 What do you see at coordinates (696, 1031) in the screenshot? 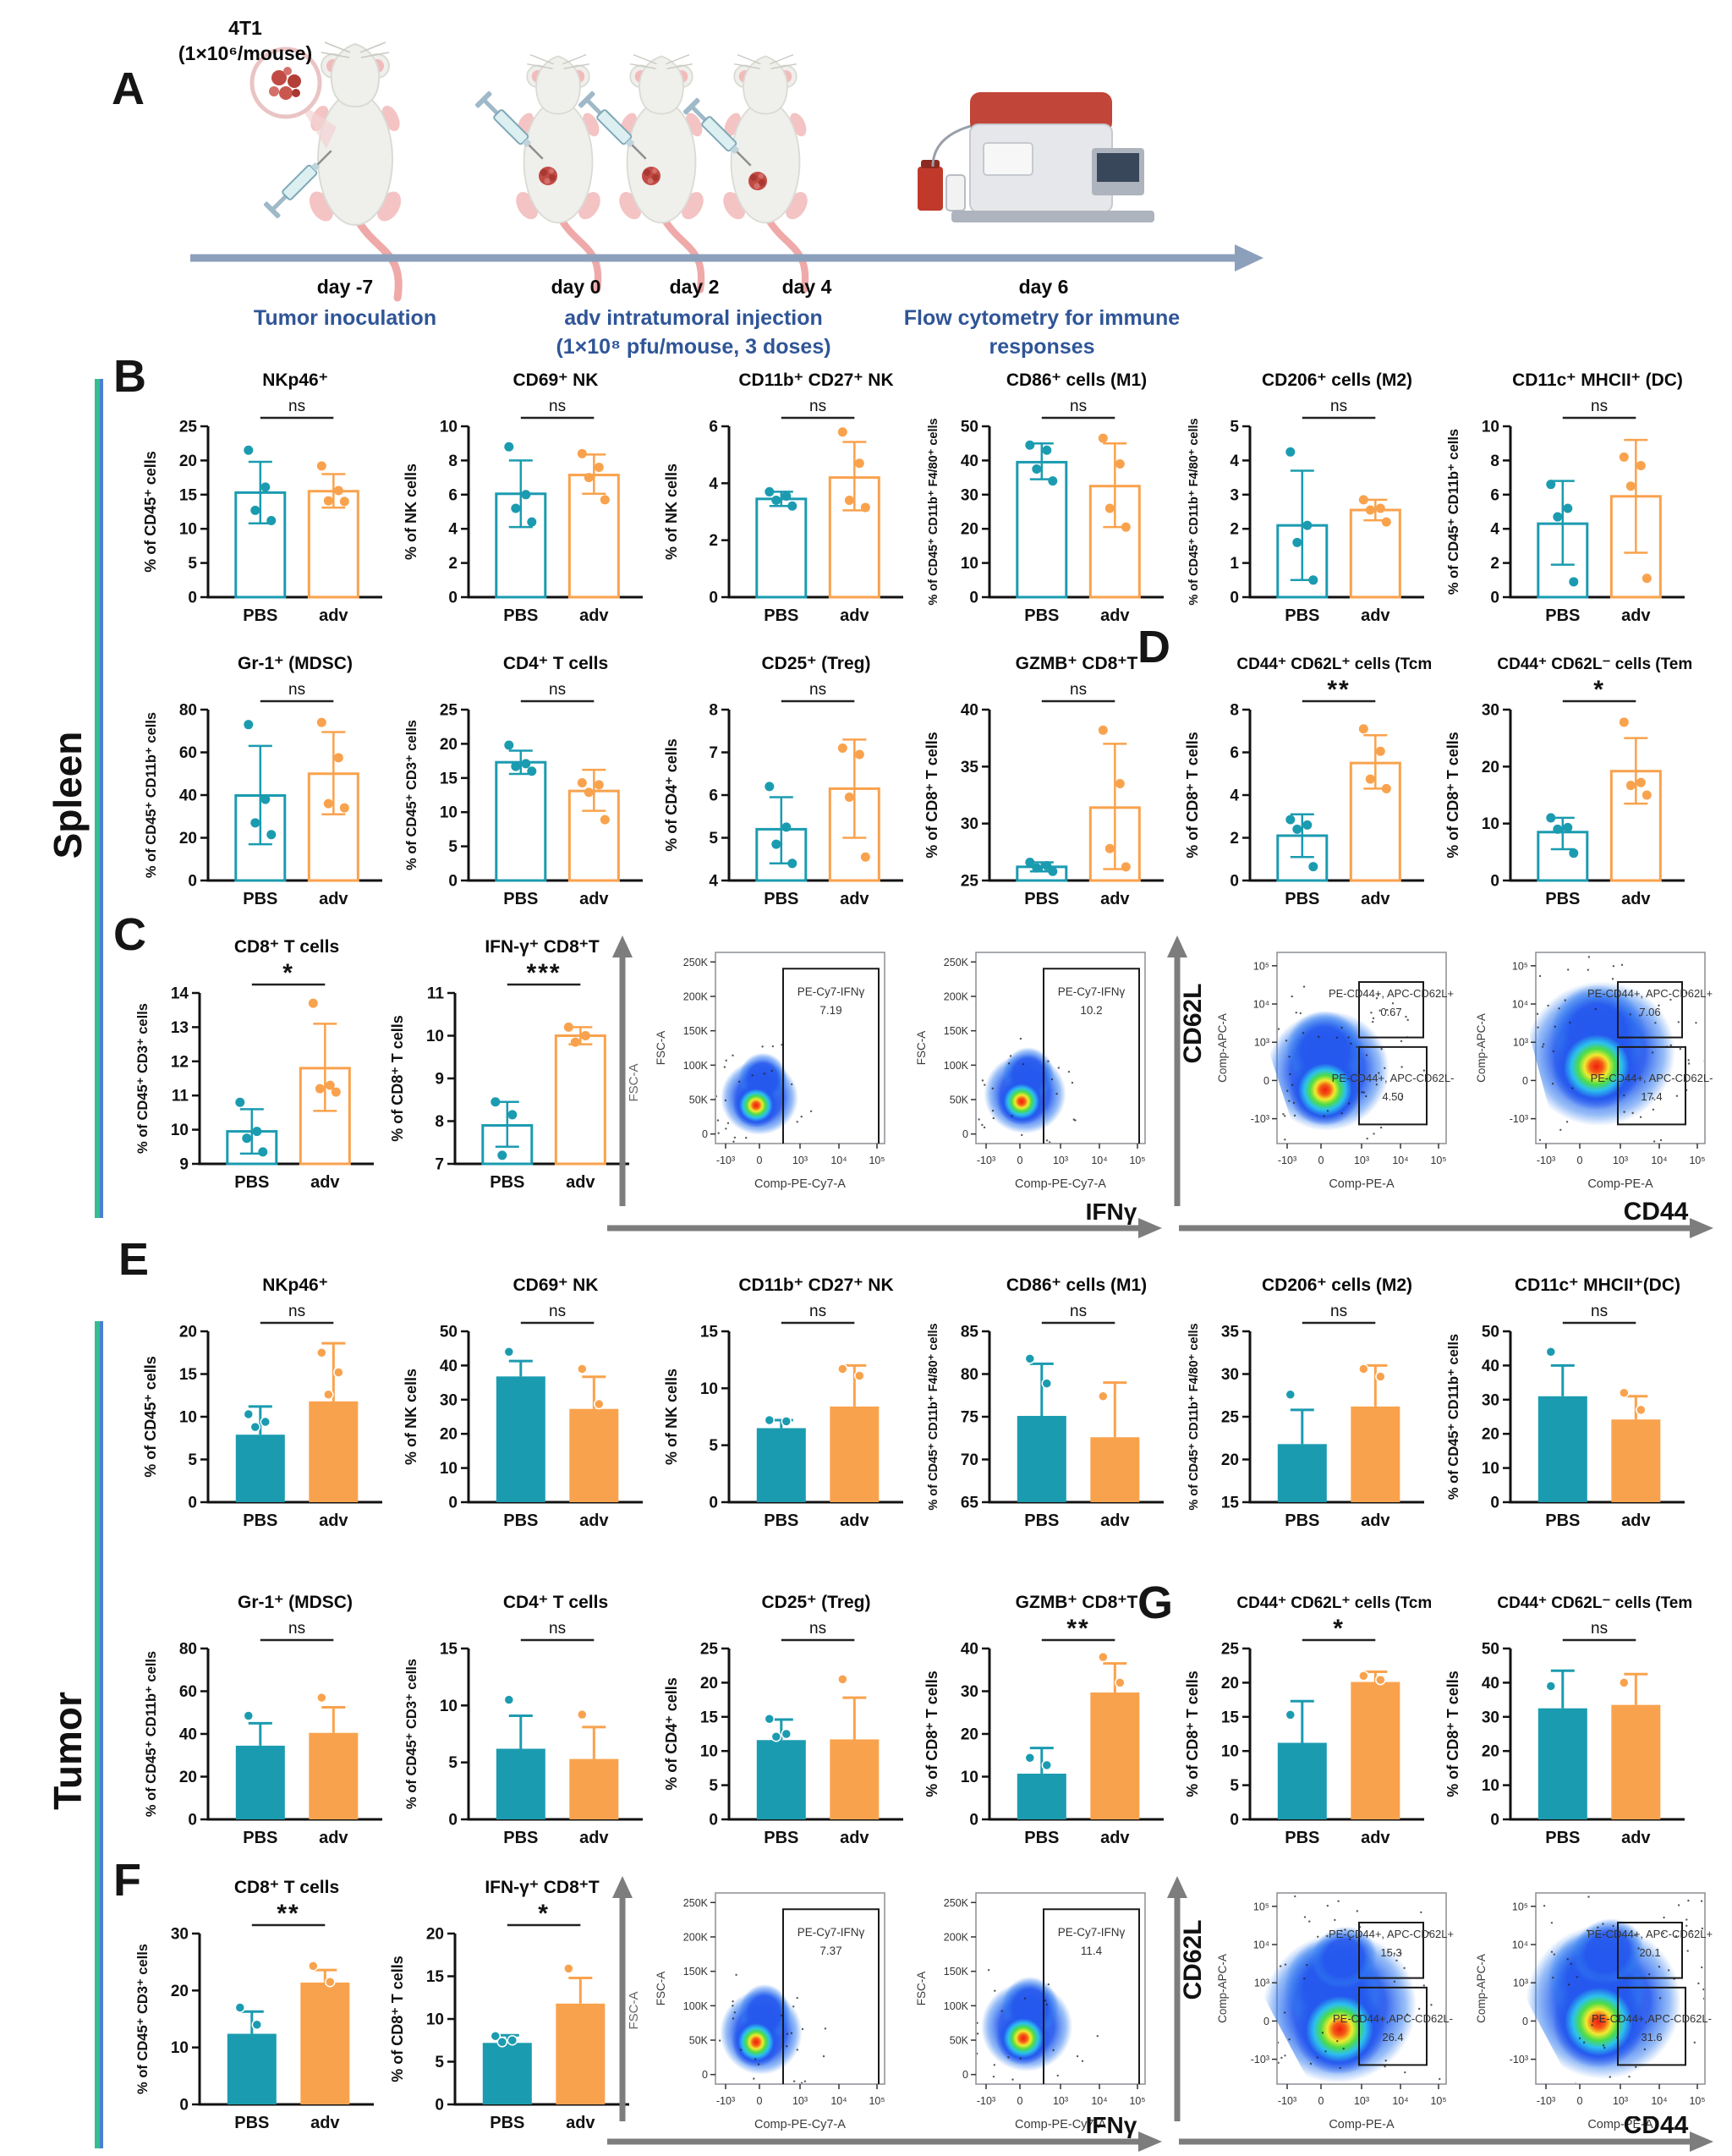
I see `y-tick-label: 150K` at bounding box center [696, 1031].